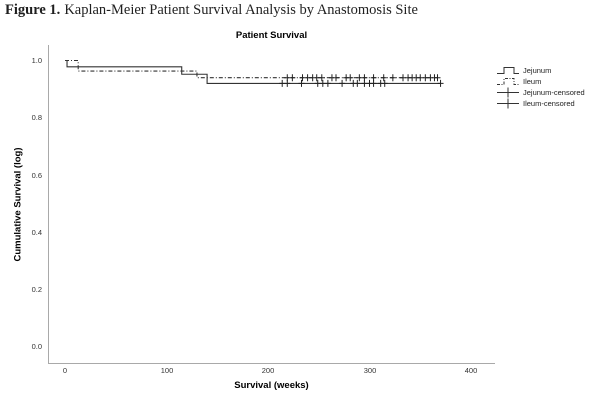 This screenshot has width=605, height=403. Describe the element at coordinates (36, 117) in the screenshot. I see `y-tick-0_8: 0.8` at that location.